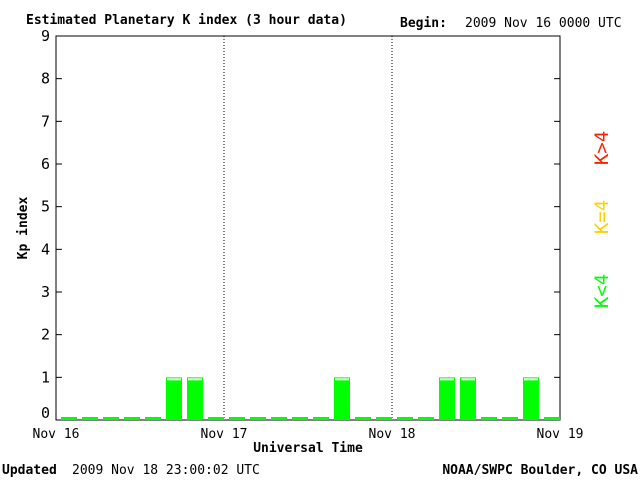 The image size is (640, 480). What do you see at coordinates (45, 413) in the screenshot?
I see `y-tick-label: 0` at bounding box center [45, 413].